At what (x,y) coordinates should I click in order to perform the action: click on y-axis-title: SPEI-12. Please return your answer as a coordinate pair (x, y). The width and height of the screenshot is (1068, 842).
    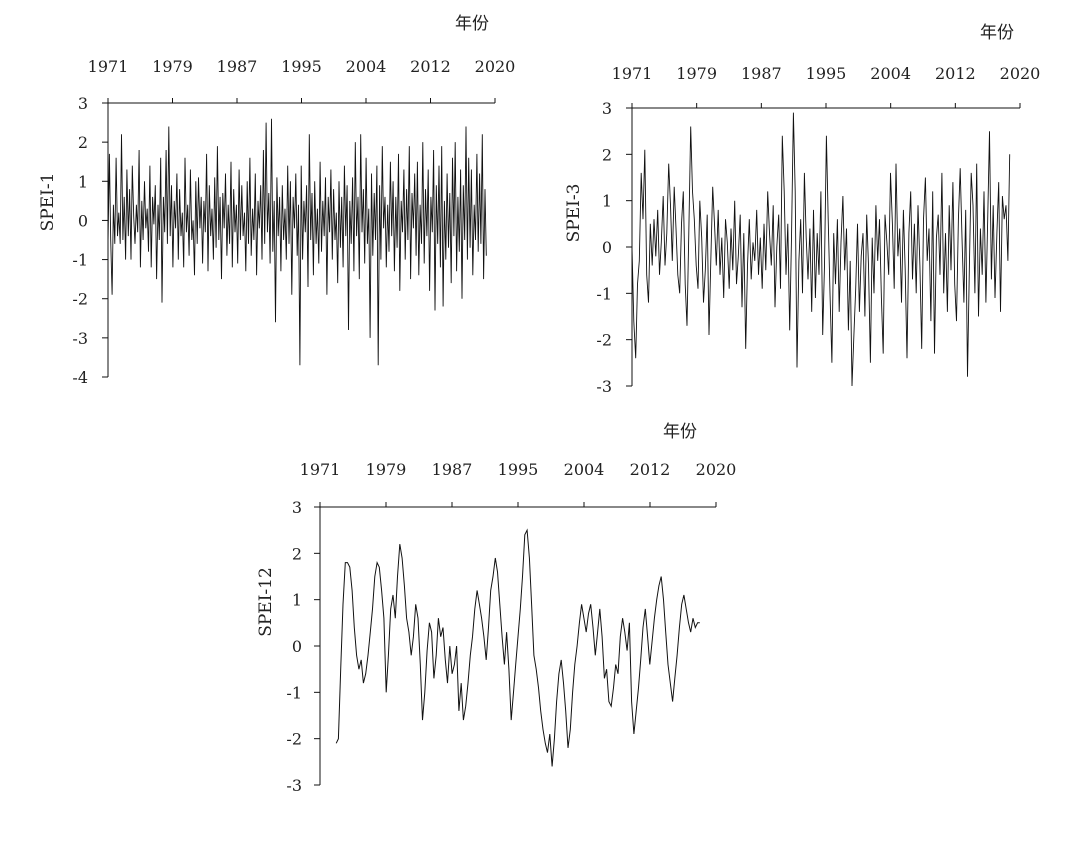
    Looking at the image, I should click on (266, 602).